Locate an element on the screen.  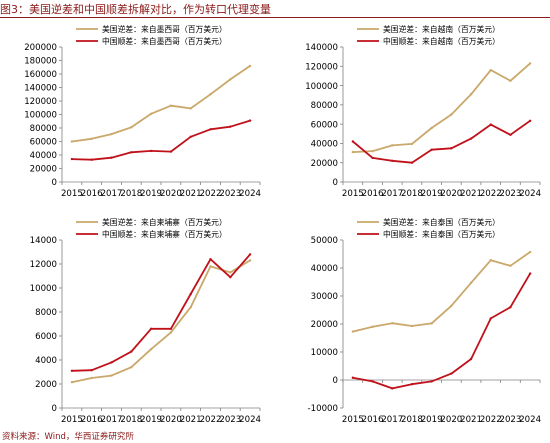
y-tick-label: 200000 is located at coordinates (40, 48).